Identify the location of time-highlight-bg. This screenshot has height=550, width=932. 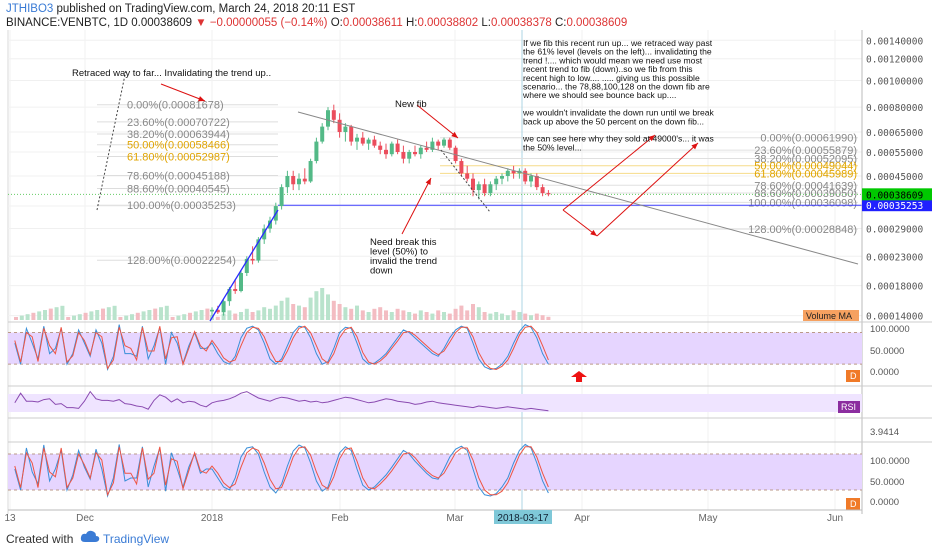
(523, 517).